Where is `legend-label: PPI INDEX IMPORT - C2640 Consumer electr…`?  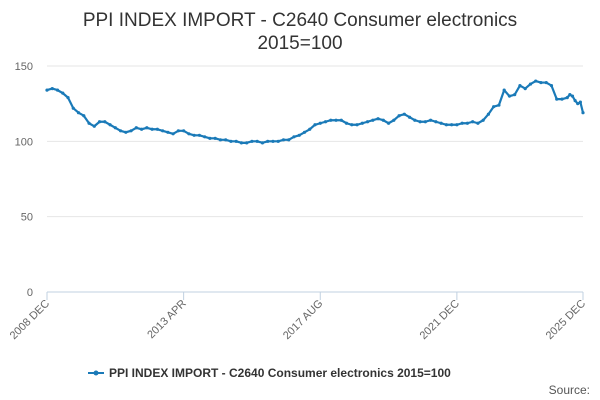 legend-label: PPI INDEX IMPORT - C2640 Consumer electr… is located at coordinates (280, 373).